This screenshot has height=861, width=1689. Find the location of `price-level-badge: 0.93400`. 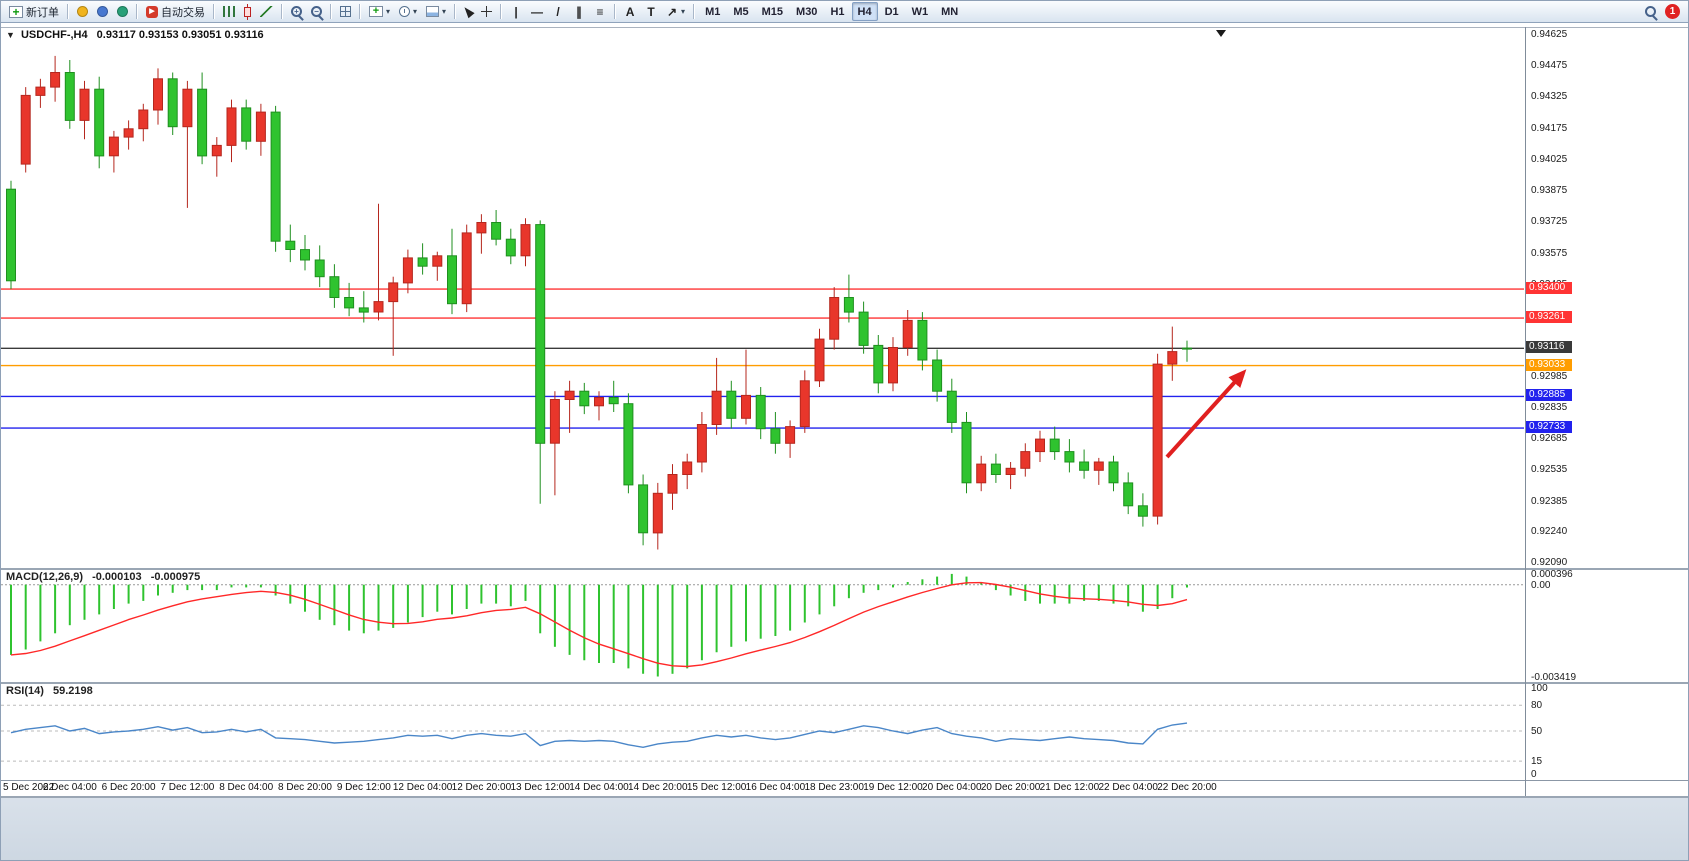

price-level-badge: 0.93400 is located at coordinates (1549, 288).